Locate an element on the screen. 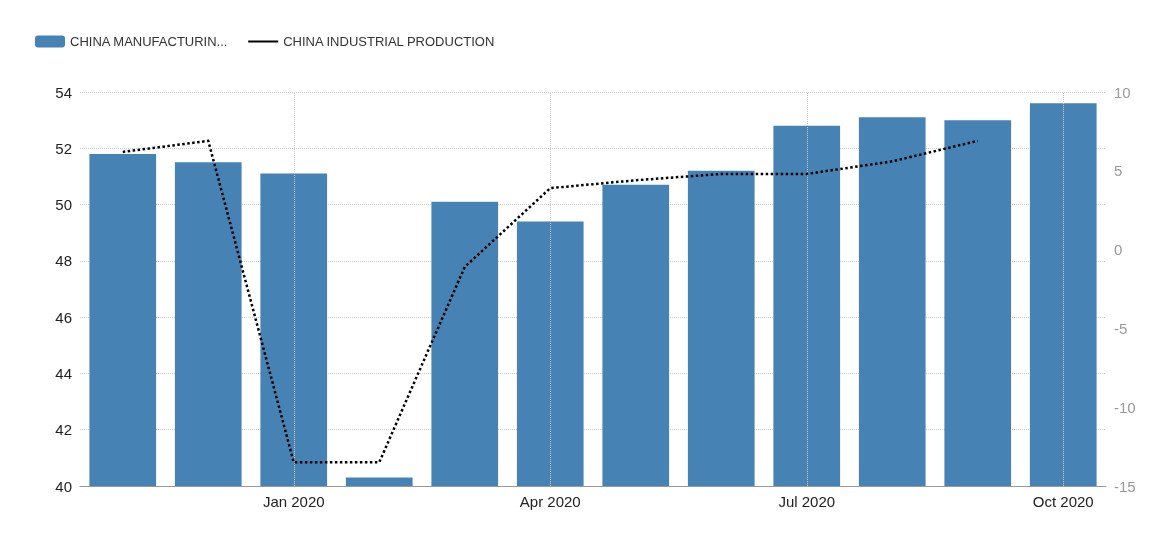 The image size is (1176, 536). y2-tick-label: 0 is located at coordinates (1118, 250).